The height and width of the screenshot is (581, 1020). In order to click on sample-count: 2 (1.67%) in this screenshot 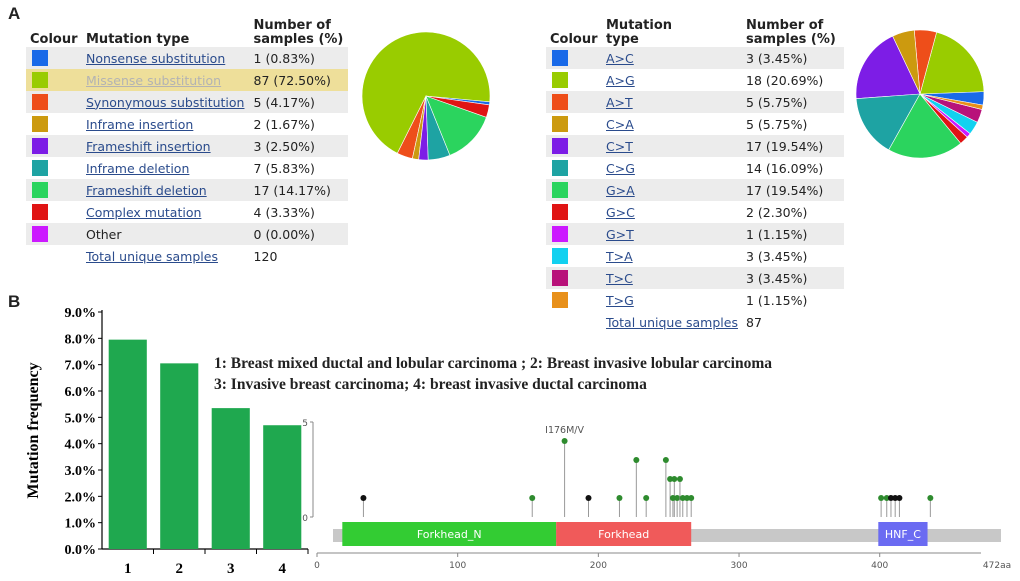, I will do `click(284, 124)`.